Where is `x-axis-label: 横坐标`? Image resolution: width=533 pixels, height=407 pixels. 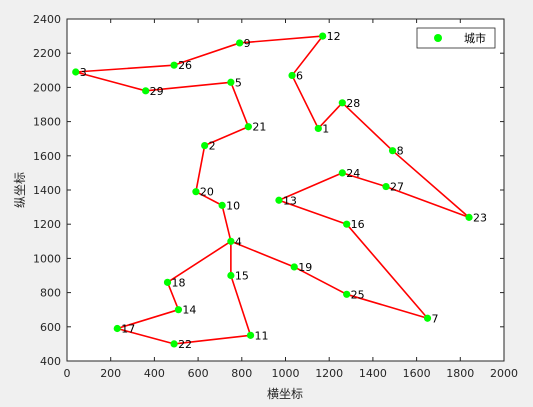
x-axis-label: 横坐标 is located at coordinates (285, 394).